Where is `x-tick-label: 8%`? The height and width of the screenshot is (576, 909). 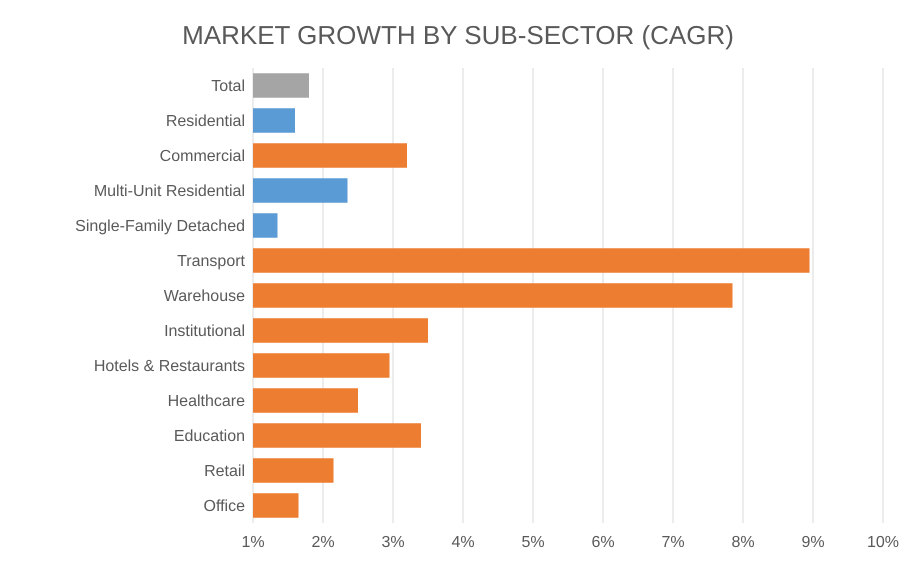
x-tick-label: 8% is located at coordinates (743, 542).